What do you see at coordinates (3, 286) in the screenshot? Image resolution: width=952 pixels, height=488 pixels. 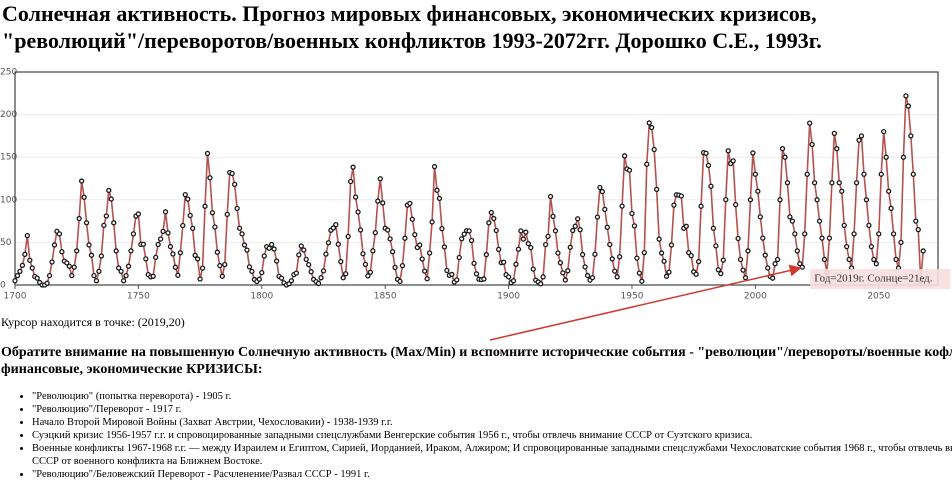 I see `y-tick-label: 0` at bounding box center [3, 286].